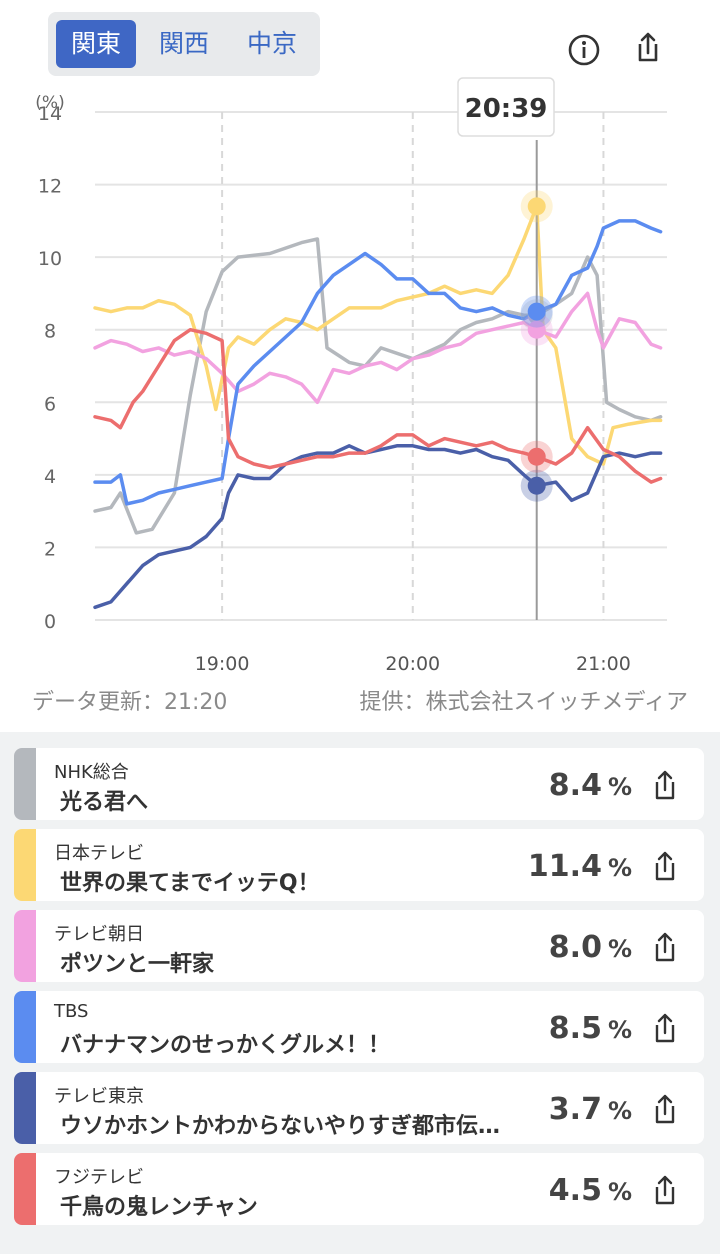 Image resolution: width=720 pixels, height=1254 pixels. I want to click on y-tick-label: 6, so click(50, 404).